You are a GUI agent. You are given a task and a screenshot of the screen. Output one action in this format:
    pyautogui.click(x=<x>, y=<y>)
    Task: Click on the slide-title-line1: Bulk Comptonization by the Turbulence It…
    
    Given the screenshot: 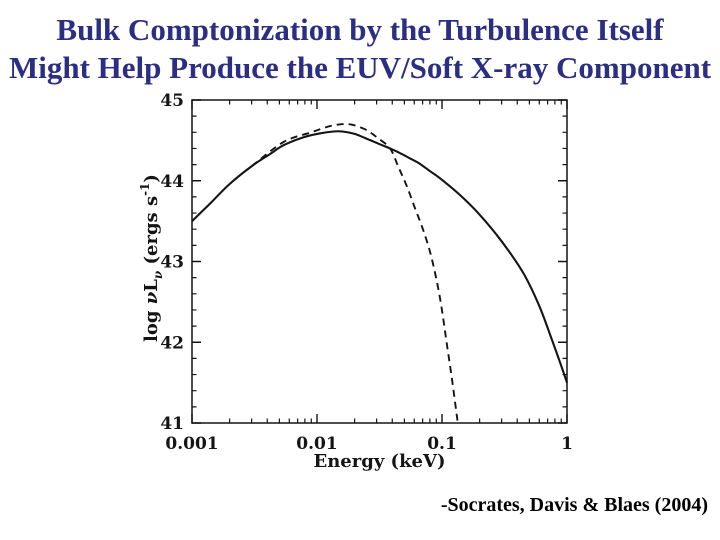 What is the action you would take?
    pyautogui.click(x=360, y=29)
    